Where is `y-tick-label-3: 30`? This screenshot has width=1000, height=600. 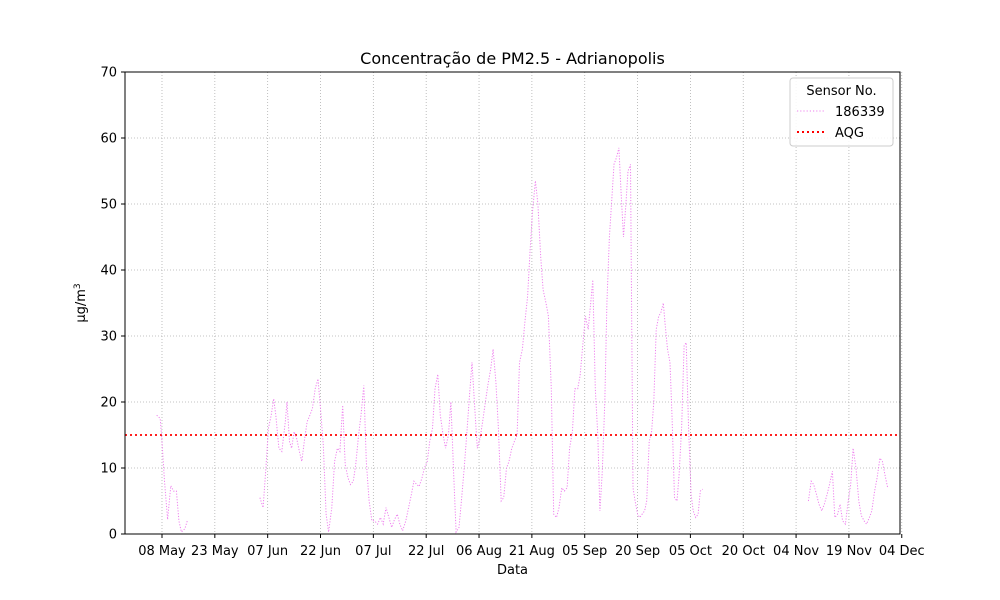 y-tick-label-3: 30 is located at coordinates (108, 337).